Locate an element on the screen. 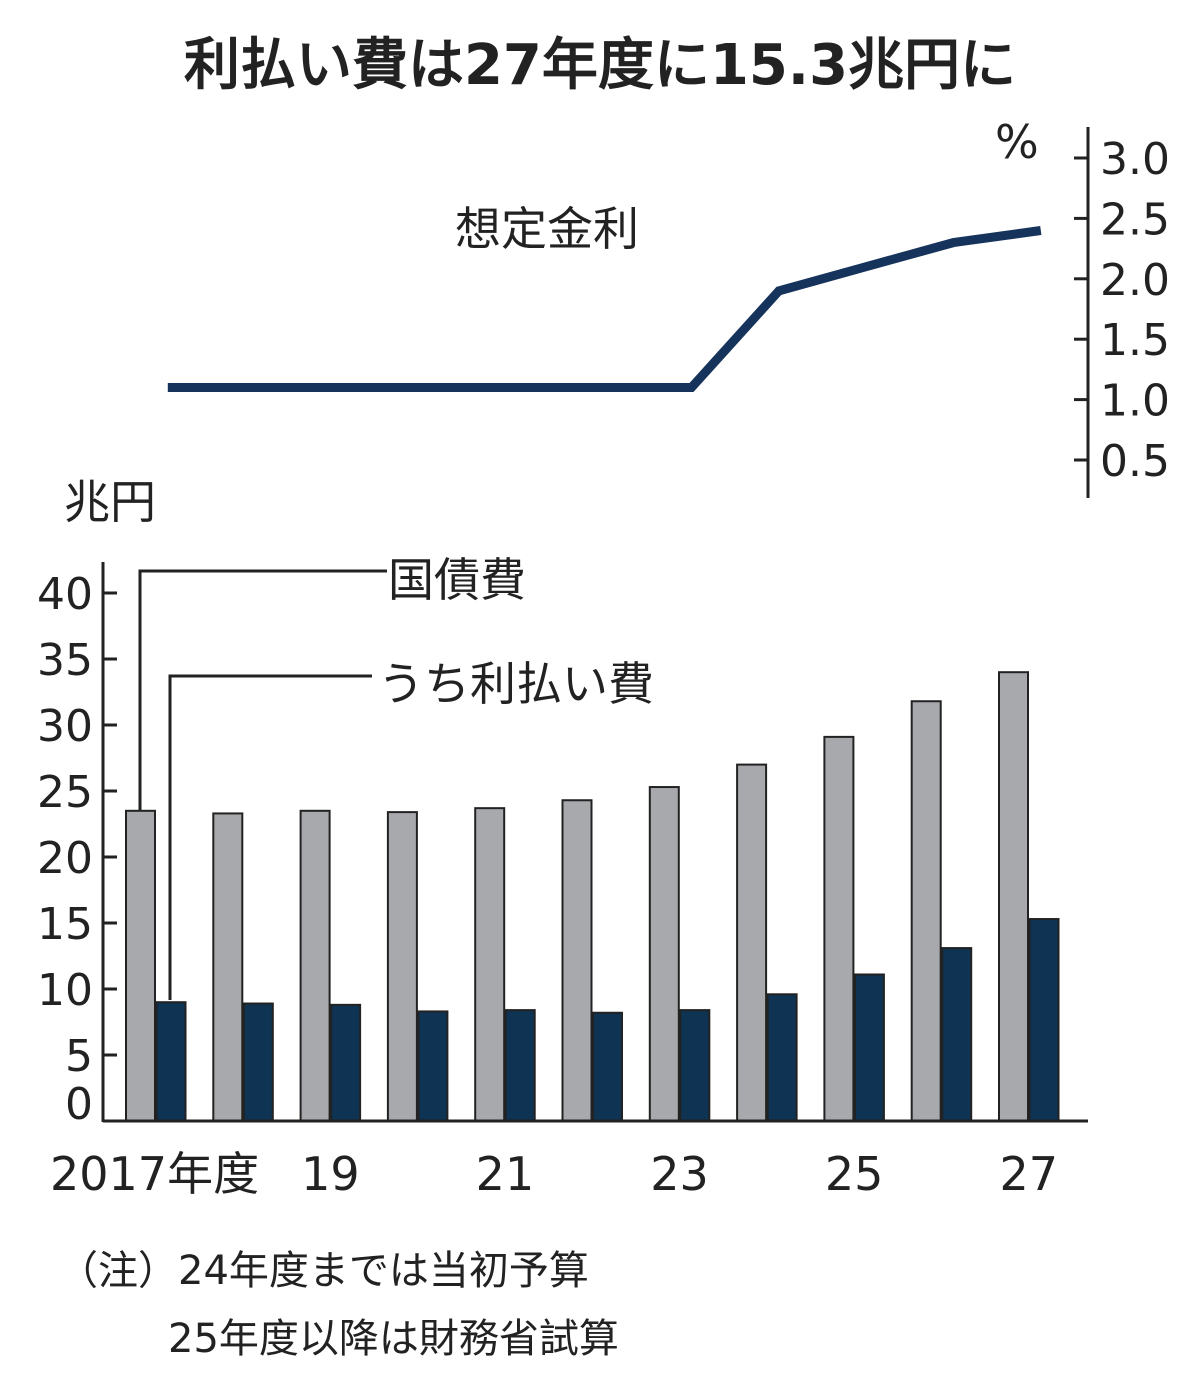 This screenshot has height=1391, width=1200. debt-y-ticks: 40 35 30 25 20 15 10 50 is located at coordinates (77, 849).